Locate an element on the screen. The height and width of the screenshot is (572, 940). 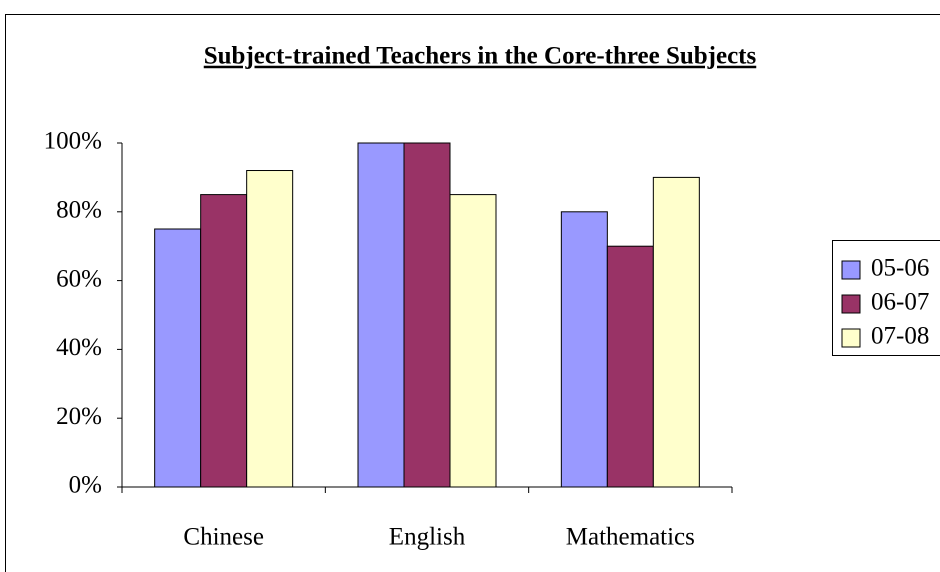
y-tick-label: 40% is located at coordinates (79, 347).